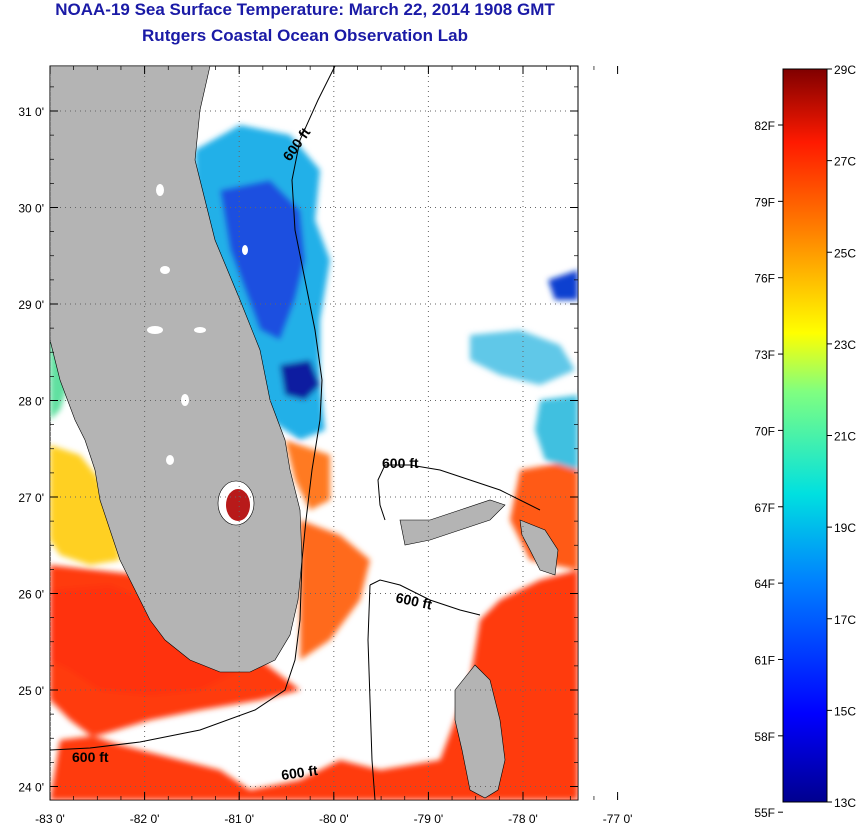 The image size is (864, 832). I want to click on sst-patch-straits-orange, so click(335, 590).